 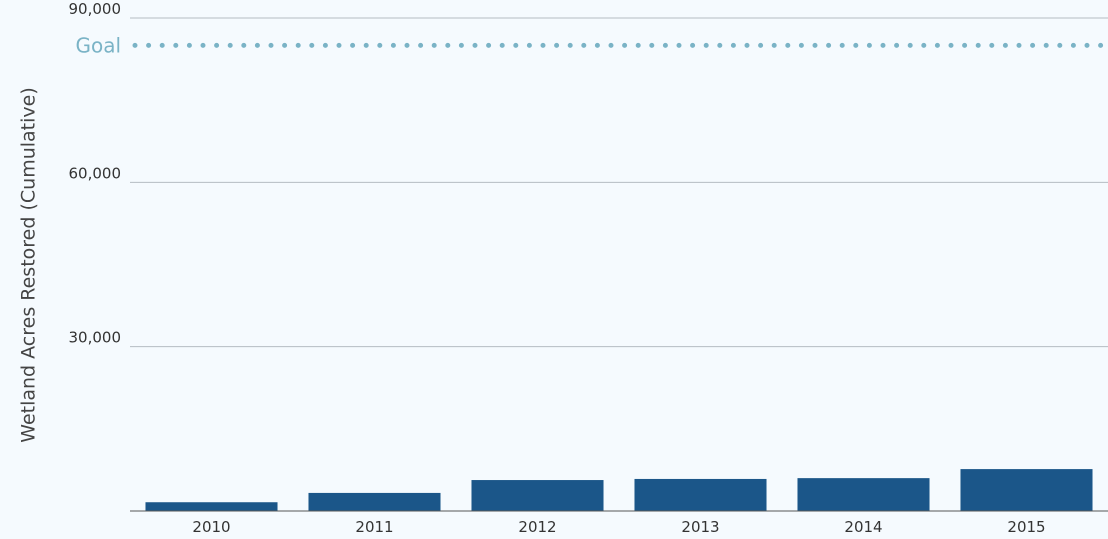 What do you see at coordinates (537, 527) in the screenshot?
I see `x-tick-label: 2012` at bounding box center [537, 527].